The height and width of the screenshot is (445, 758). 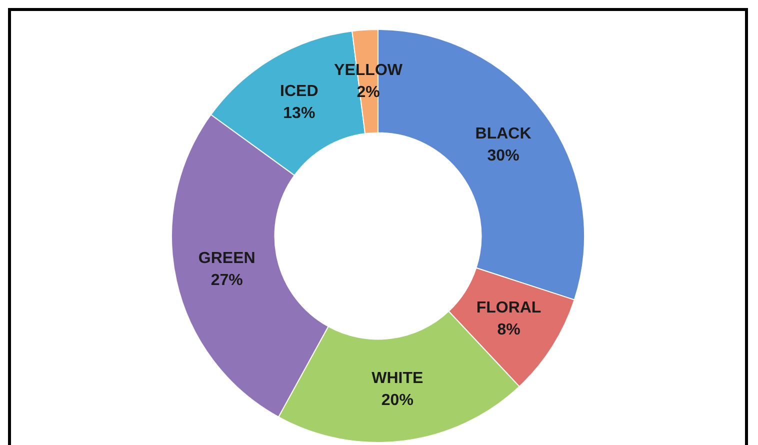 I want to click on slice-label: BLACK, so click(x=503, y=133).